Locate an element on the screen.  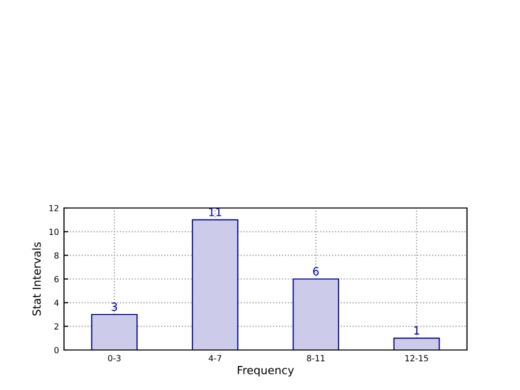
x-tick-label: 12-15 is located at coordinates (416, 358).